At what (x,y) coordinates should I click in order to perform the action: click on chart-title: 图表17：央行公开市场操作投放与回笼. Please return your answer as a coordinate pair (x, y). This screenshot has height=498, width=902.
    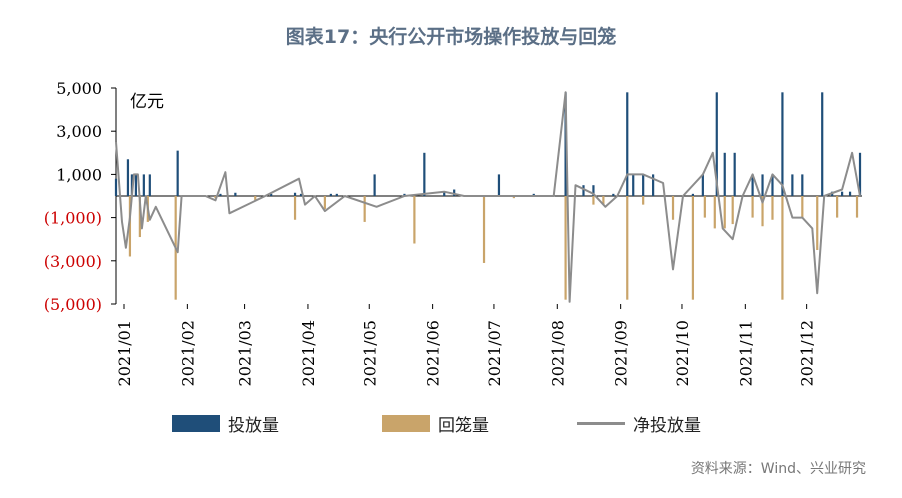
    Looking at the image, I should click on (451, 37).